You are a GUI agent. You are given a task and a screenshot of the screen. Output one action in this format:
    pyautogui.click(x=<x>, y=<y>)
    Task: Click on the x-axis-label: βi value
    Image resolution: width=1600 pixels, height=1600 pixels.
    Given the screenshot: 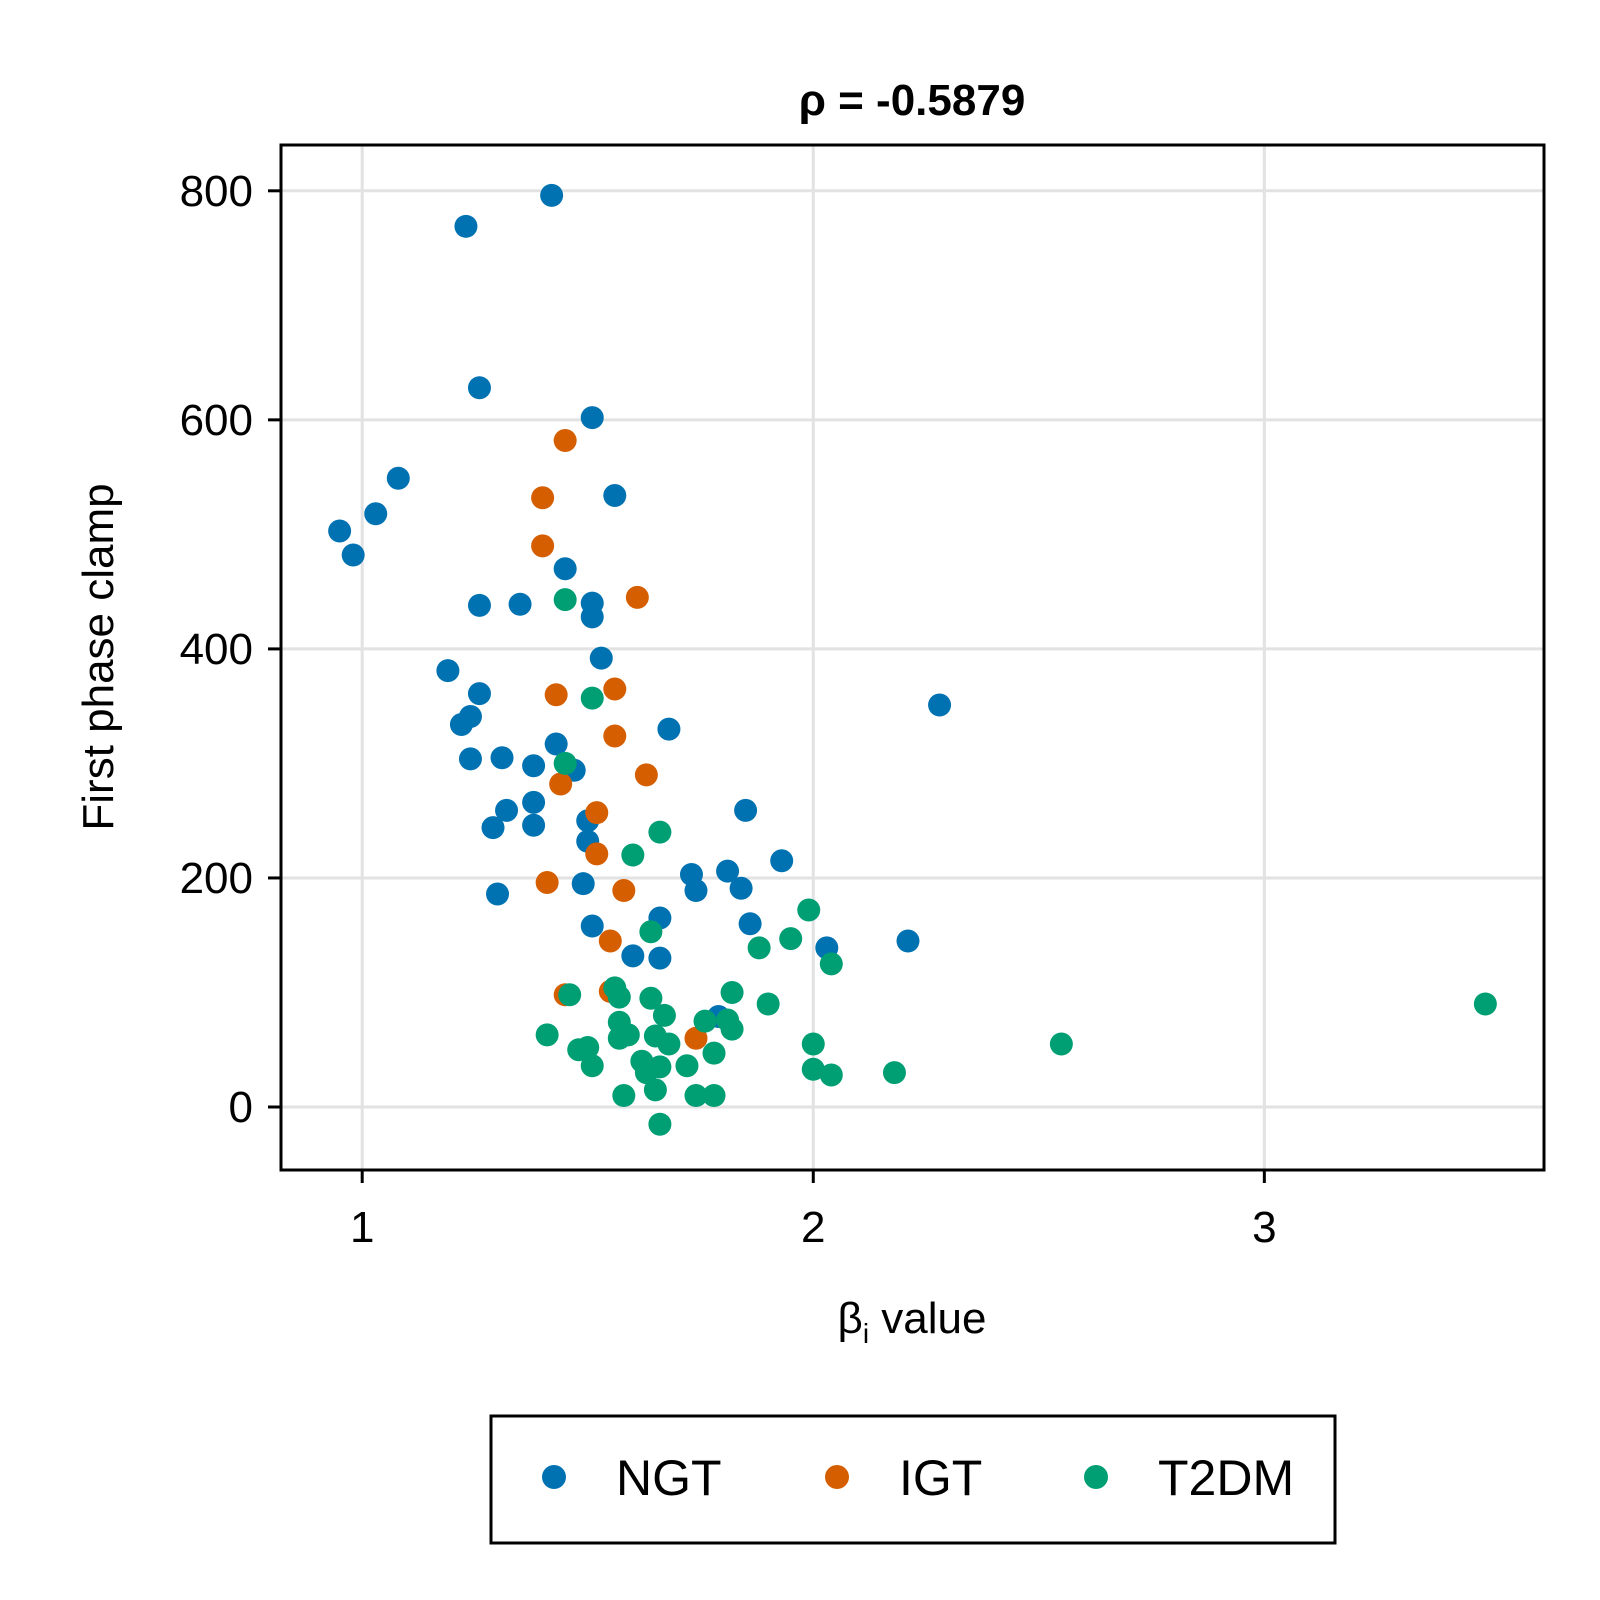 What is the action you would take?
    pyautogui.click(x=912, y=1321)
    